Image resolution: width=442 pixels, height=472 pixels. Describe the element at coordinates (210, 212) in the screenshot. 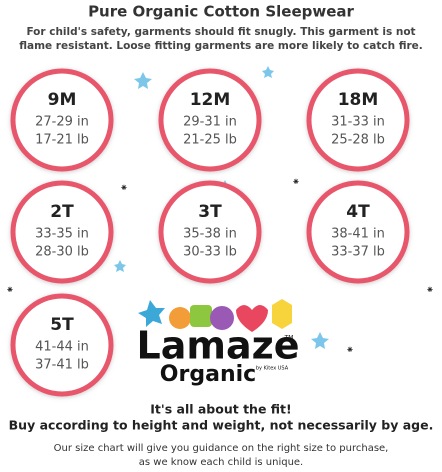

I see `size-label: 3T` at that location.